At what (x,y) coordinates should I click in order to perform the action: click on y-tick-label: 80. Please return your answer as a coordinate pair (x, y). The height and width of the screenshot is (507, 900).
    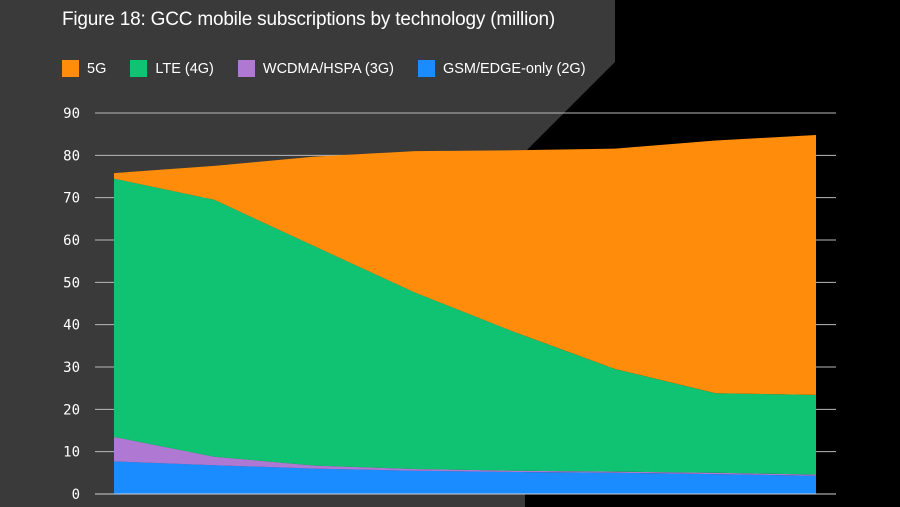
    Looking at the image, I should click on (71, 156).